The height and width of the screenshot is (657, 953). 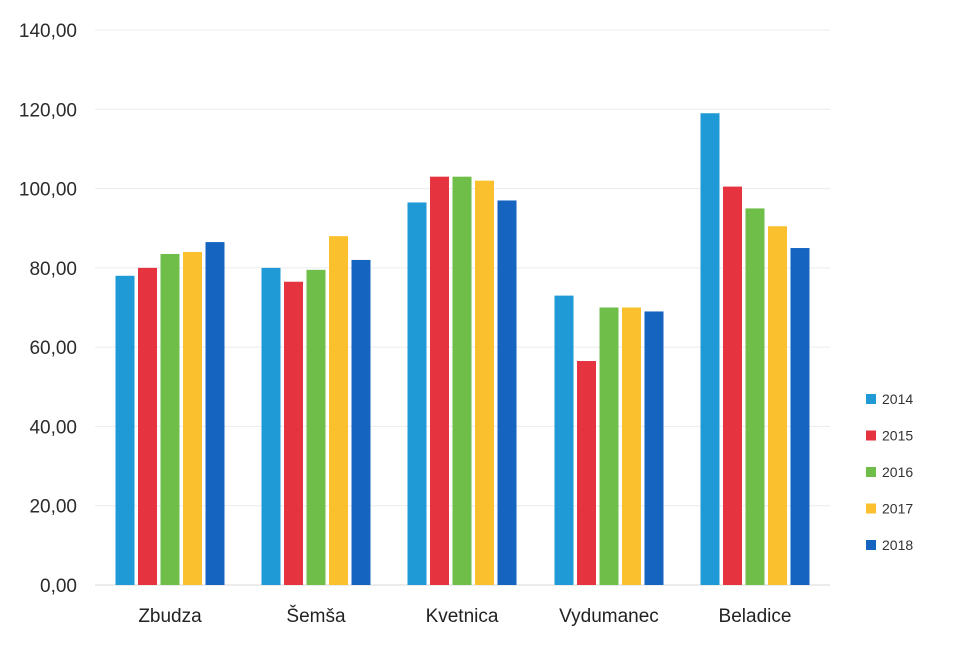 What do you see at coordinates (48, 31) in the screenshot?
I see `y-tick-label: 140,00` at bounding box center [48, 31].